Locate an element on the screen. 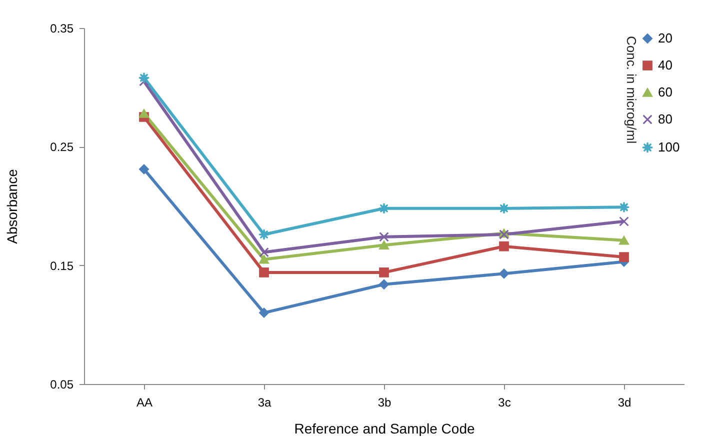 The width and height of the screenshot is (704, 445). legend-label: 20 is located at coordinates (665, 38).